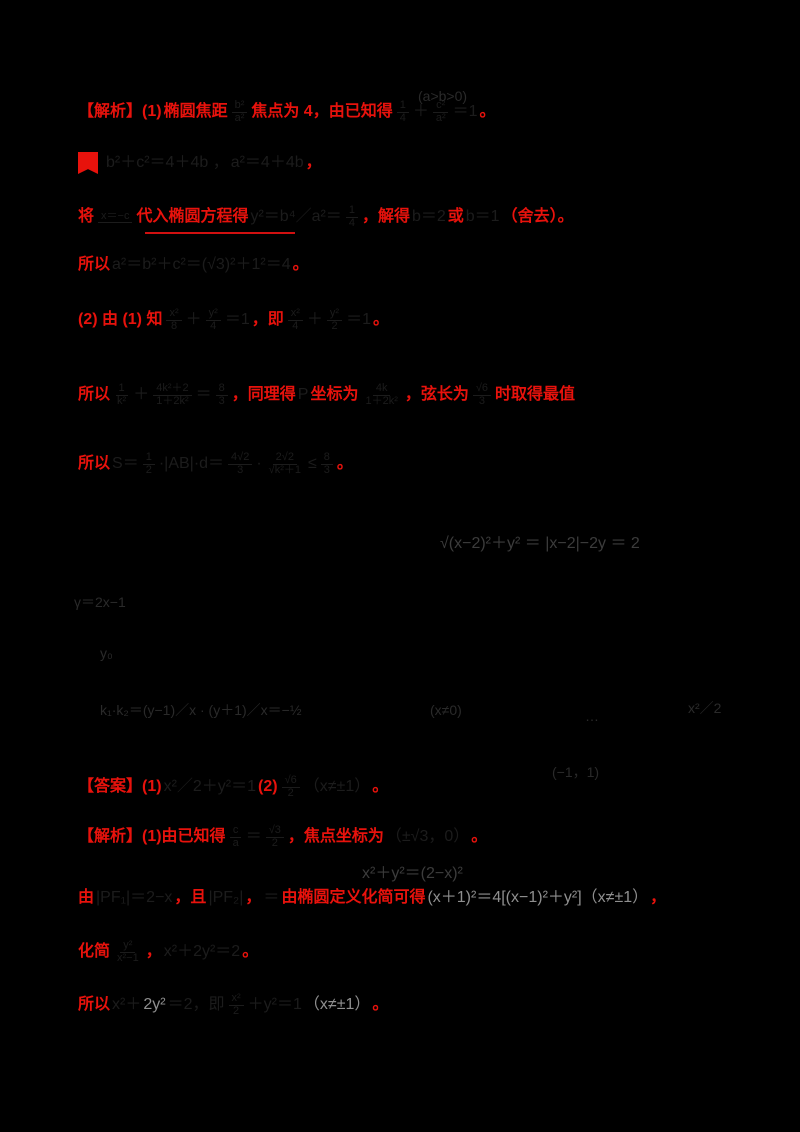  I want to click on annotation-text: (2) 由 (1) 知, so click(120, 320).